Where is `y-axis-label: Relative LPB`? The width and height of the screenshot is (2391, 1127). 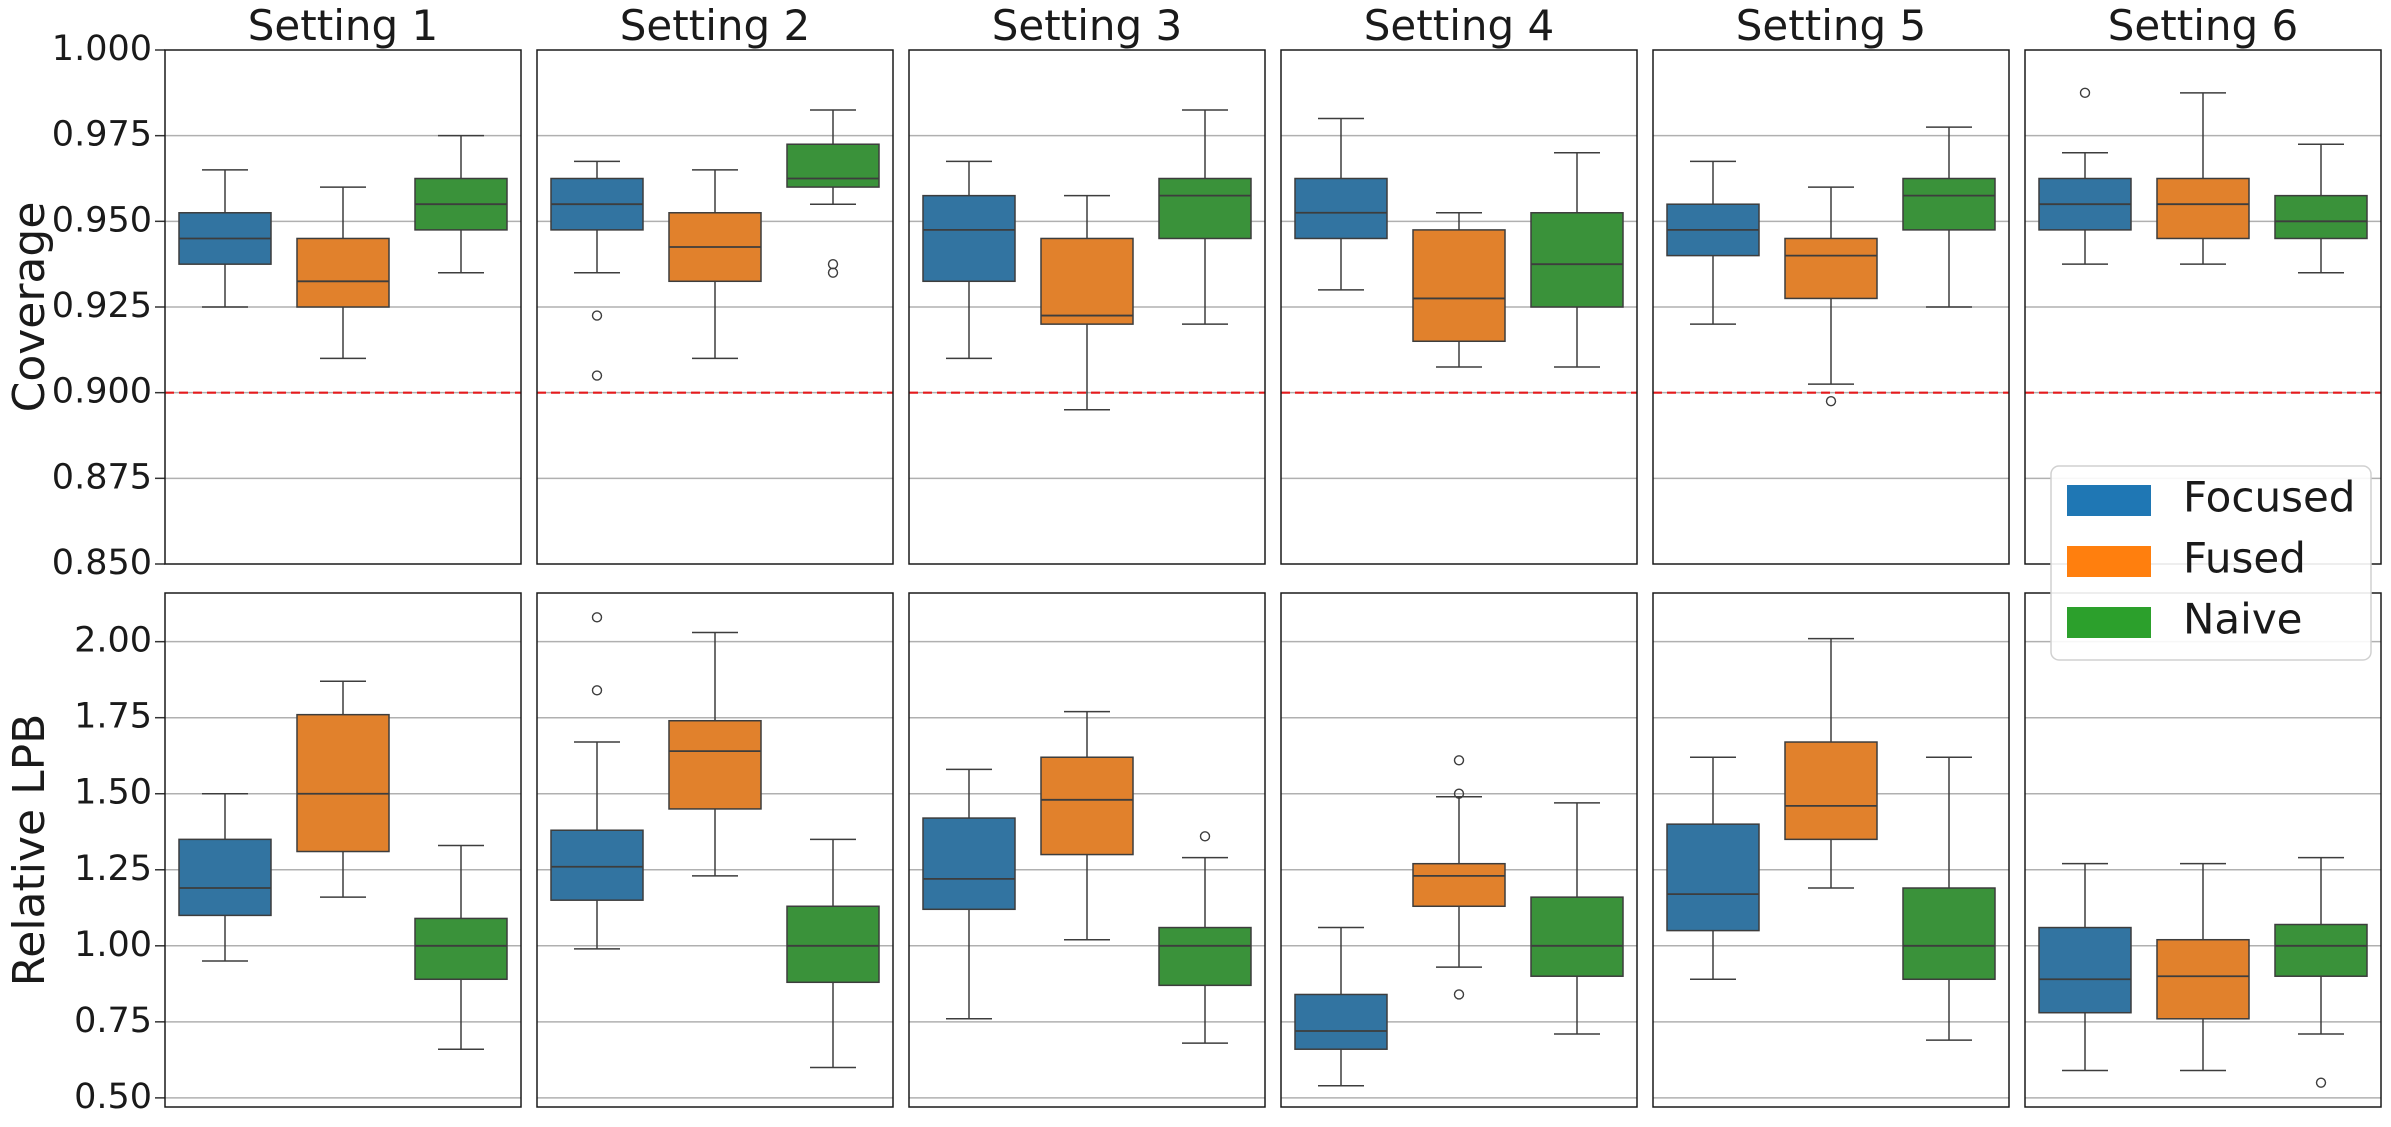 y-axis-label: Relative LPB is located at coordinates (29, 850).